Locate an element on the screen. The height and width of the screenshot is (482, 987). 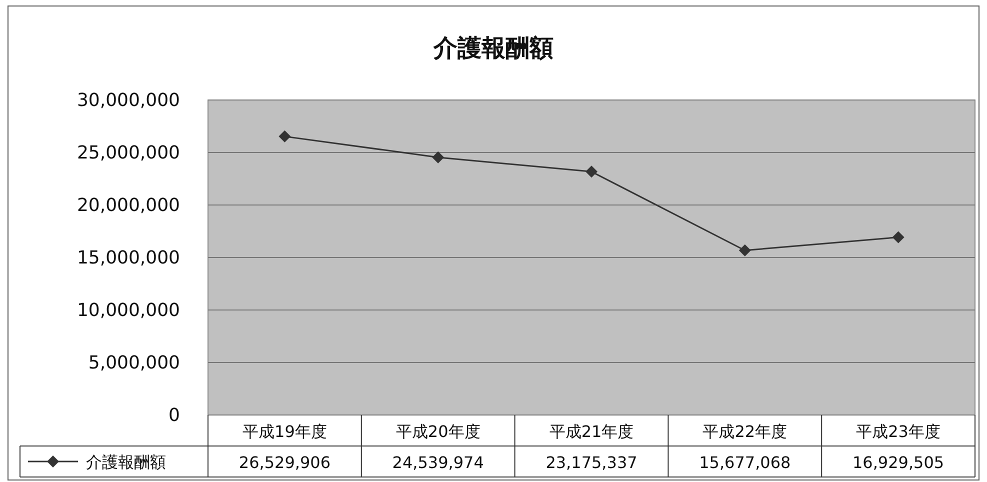
legend-label: 介護報酬額 is located at coordinates (126, 462).